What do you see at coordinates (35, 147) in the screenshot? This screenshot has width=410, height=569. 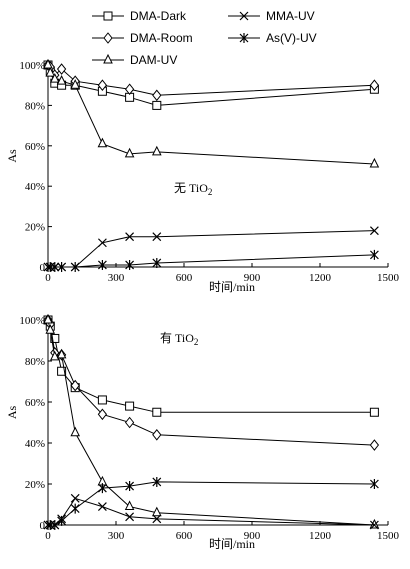 I see `y-tick-label: 60%` at bounding box center [35, 147].